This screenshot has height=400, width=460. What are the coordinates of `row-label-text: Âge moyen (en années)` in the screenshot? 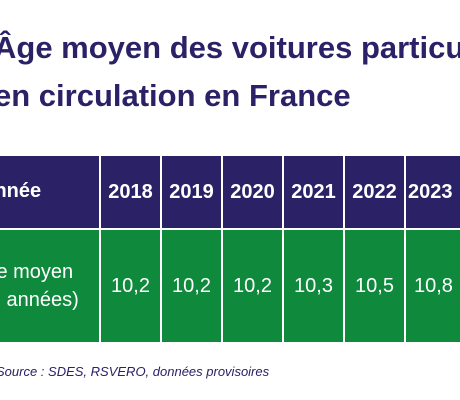 It's located at (39, 286).